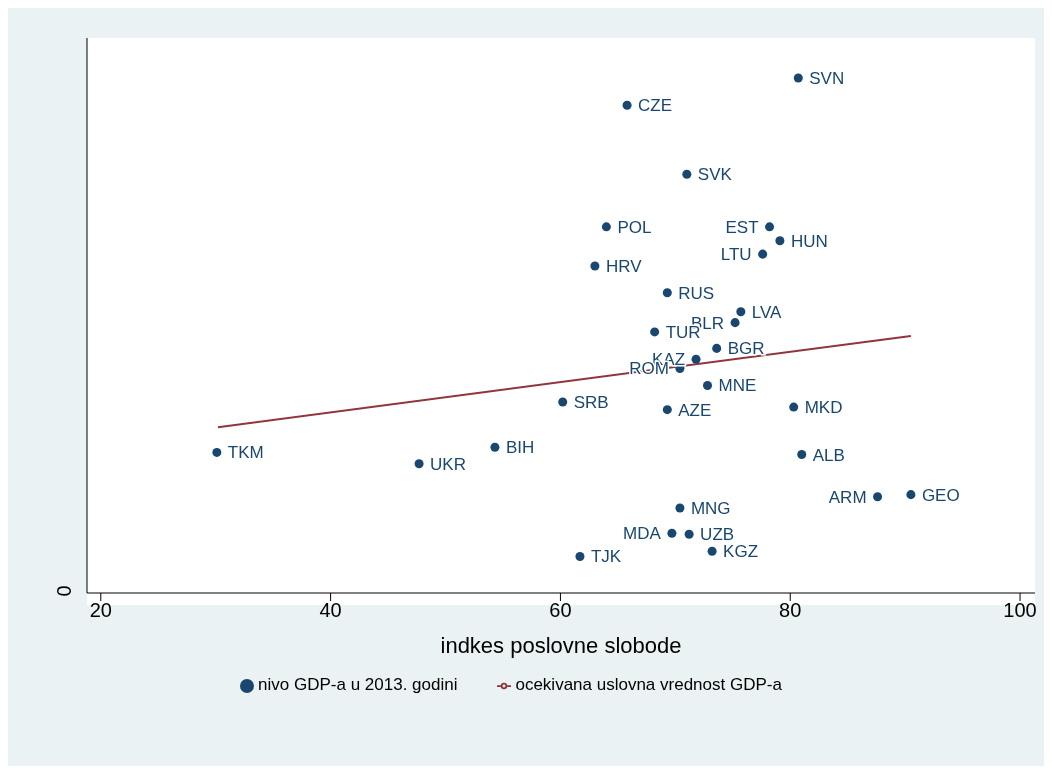 The width and height of the screenshot is (1052, 774). Describe the element at coordinates (737, 386) in the screenshot. I see `annotation: MNE` at that location.